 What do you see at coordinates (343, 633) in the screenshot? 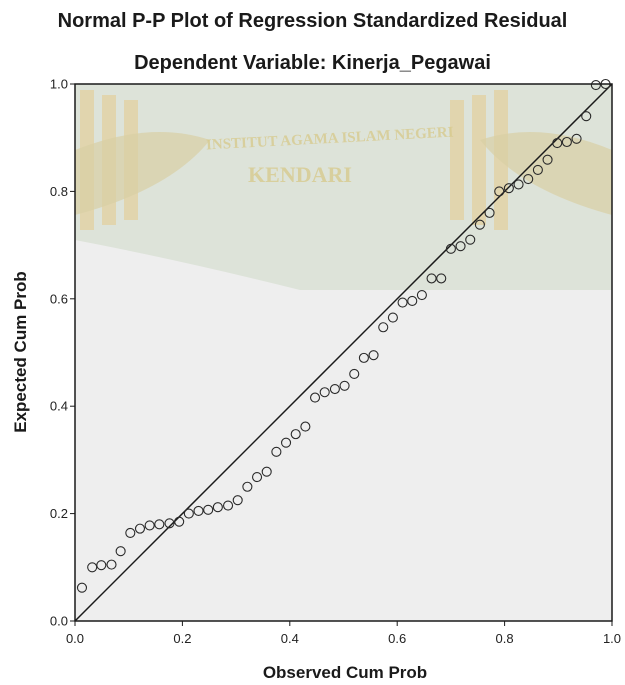
I see `x-axis: 0.0 0.2 0.4 0.6 0.8 1.0` at bounding box center [343, 633].